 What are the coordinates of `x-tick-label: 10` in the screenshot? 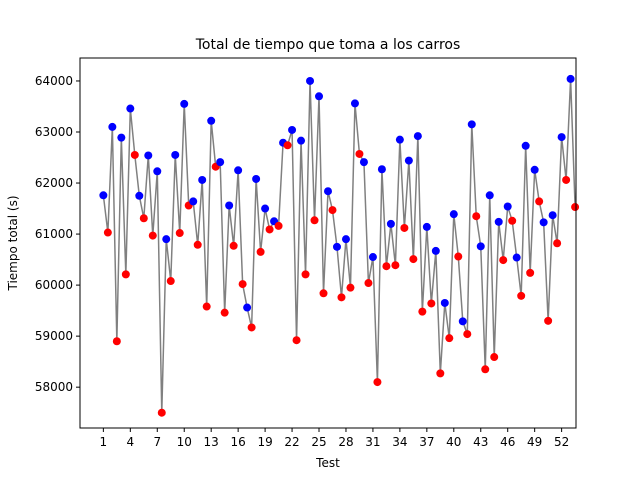 It's located at (184, 442).